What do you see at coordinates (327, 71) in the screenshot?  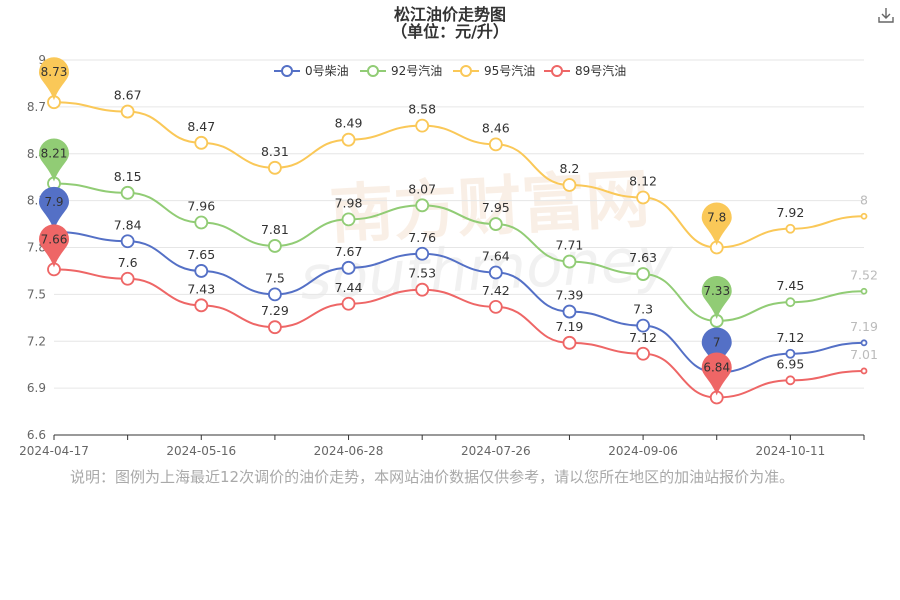 I see `legend-label: 0号柴油` at bounding box center [327, 71].